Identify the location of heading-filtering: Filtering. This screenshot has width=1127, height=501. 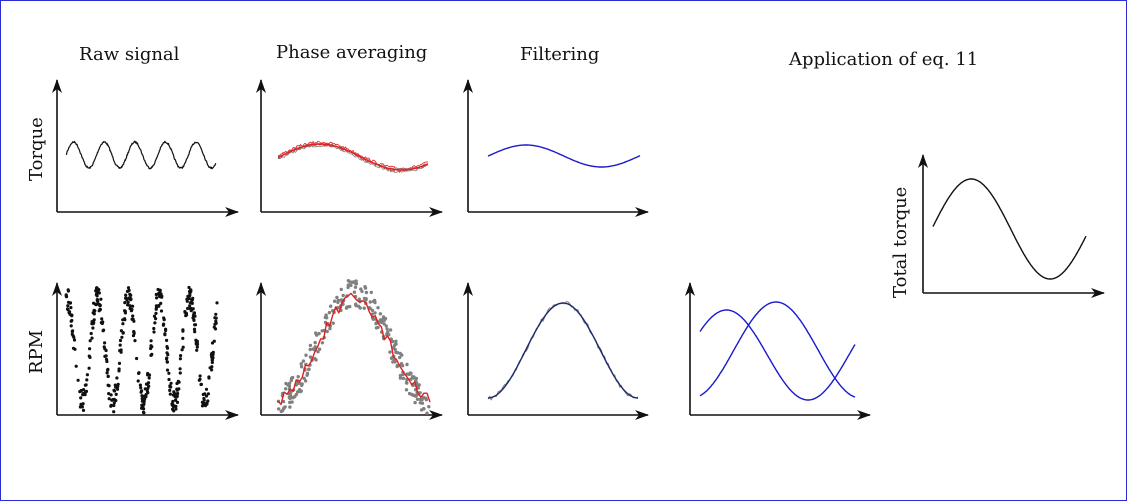
(560, 54).